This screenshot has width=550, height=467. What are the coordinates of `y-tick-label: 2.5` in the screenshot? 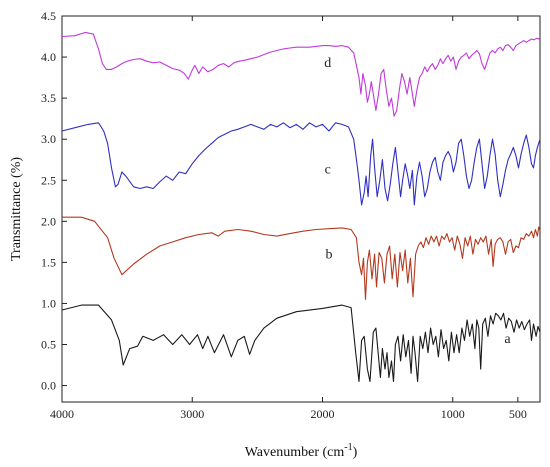 It's located at (48, 180).